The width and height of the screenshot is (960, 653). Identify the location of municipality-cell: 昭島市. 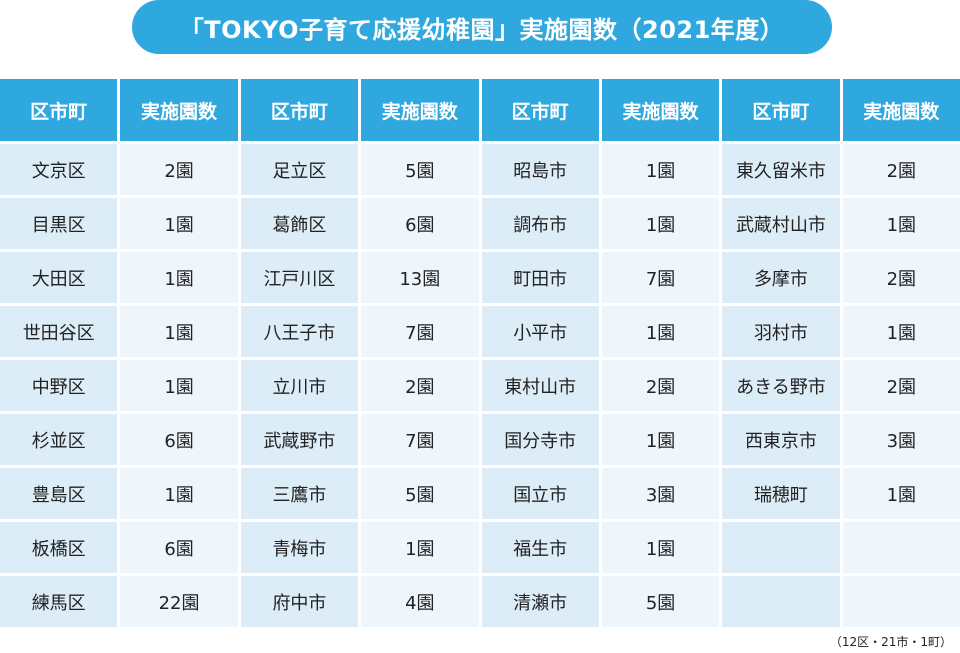
(540, 169).